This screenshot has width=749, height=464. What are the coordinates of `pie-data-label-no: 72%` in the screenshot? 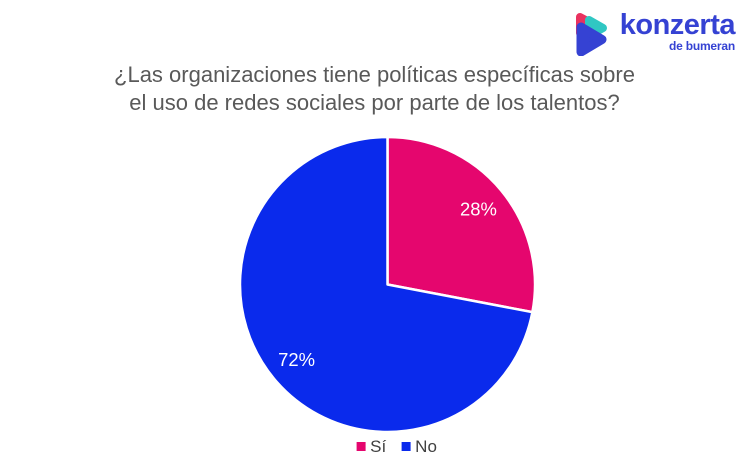 It's located at (296, 359).